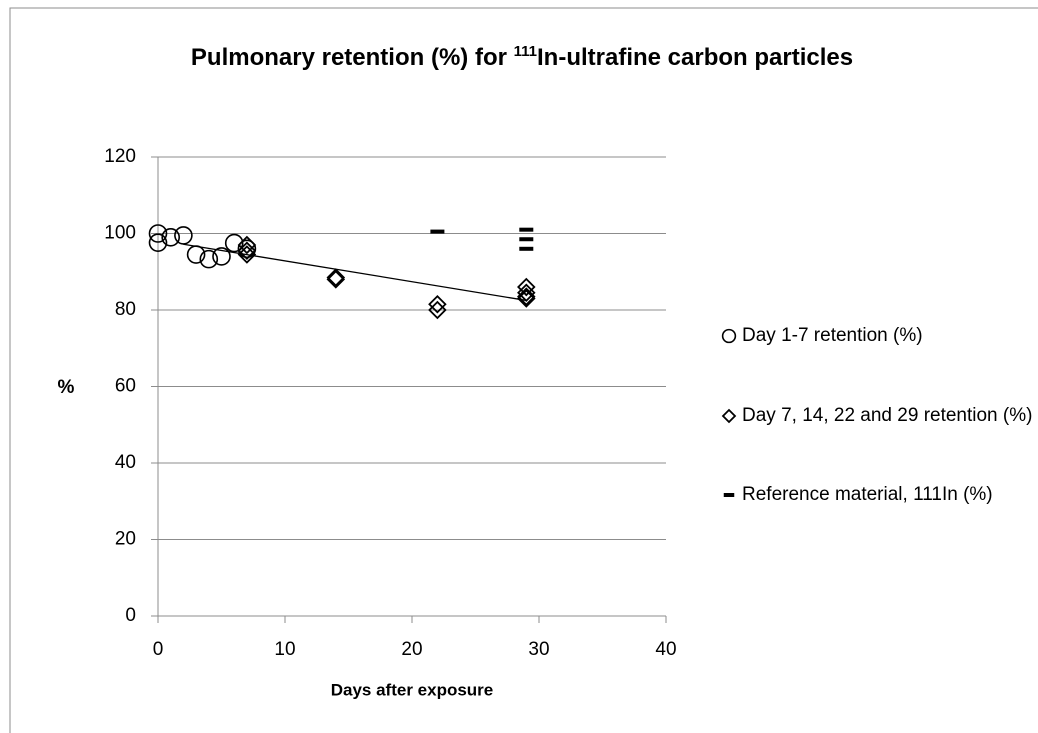 The width and height of the screenshot is (1038, 733). Describe the element at coordinates (125, 309) in the screenshot. I see `y-tick-label: 80` at that location.